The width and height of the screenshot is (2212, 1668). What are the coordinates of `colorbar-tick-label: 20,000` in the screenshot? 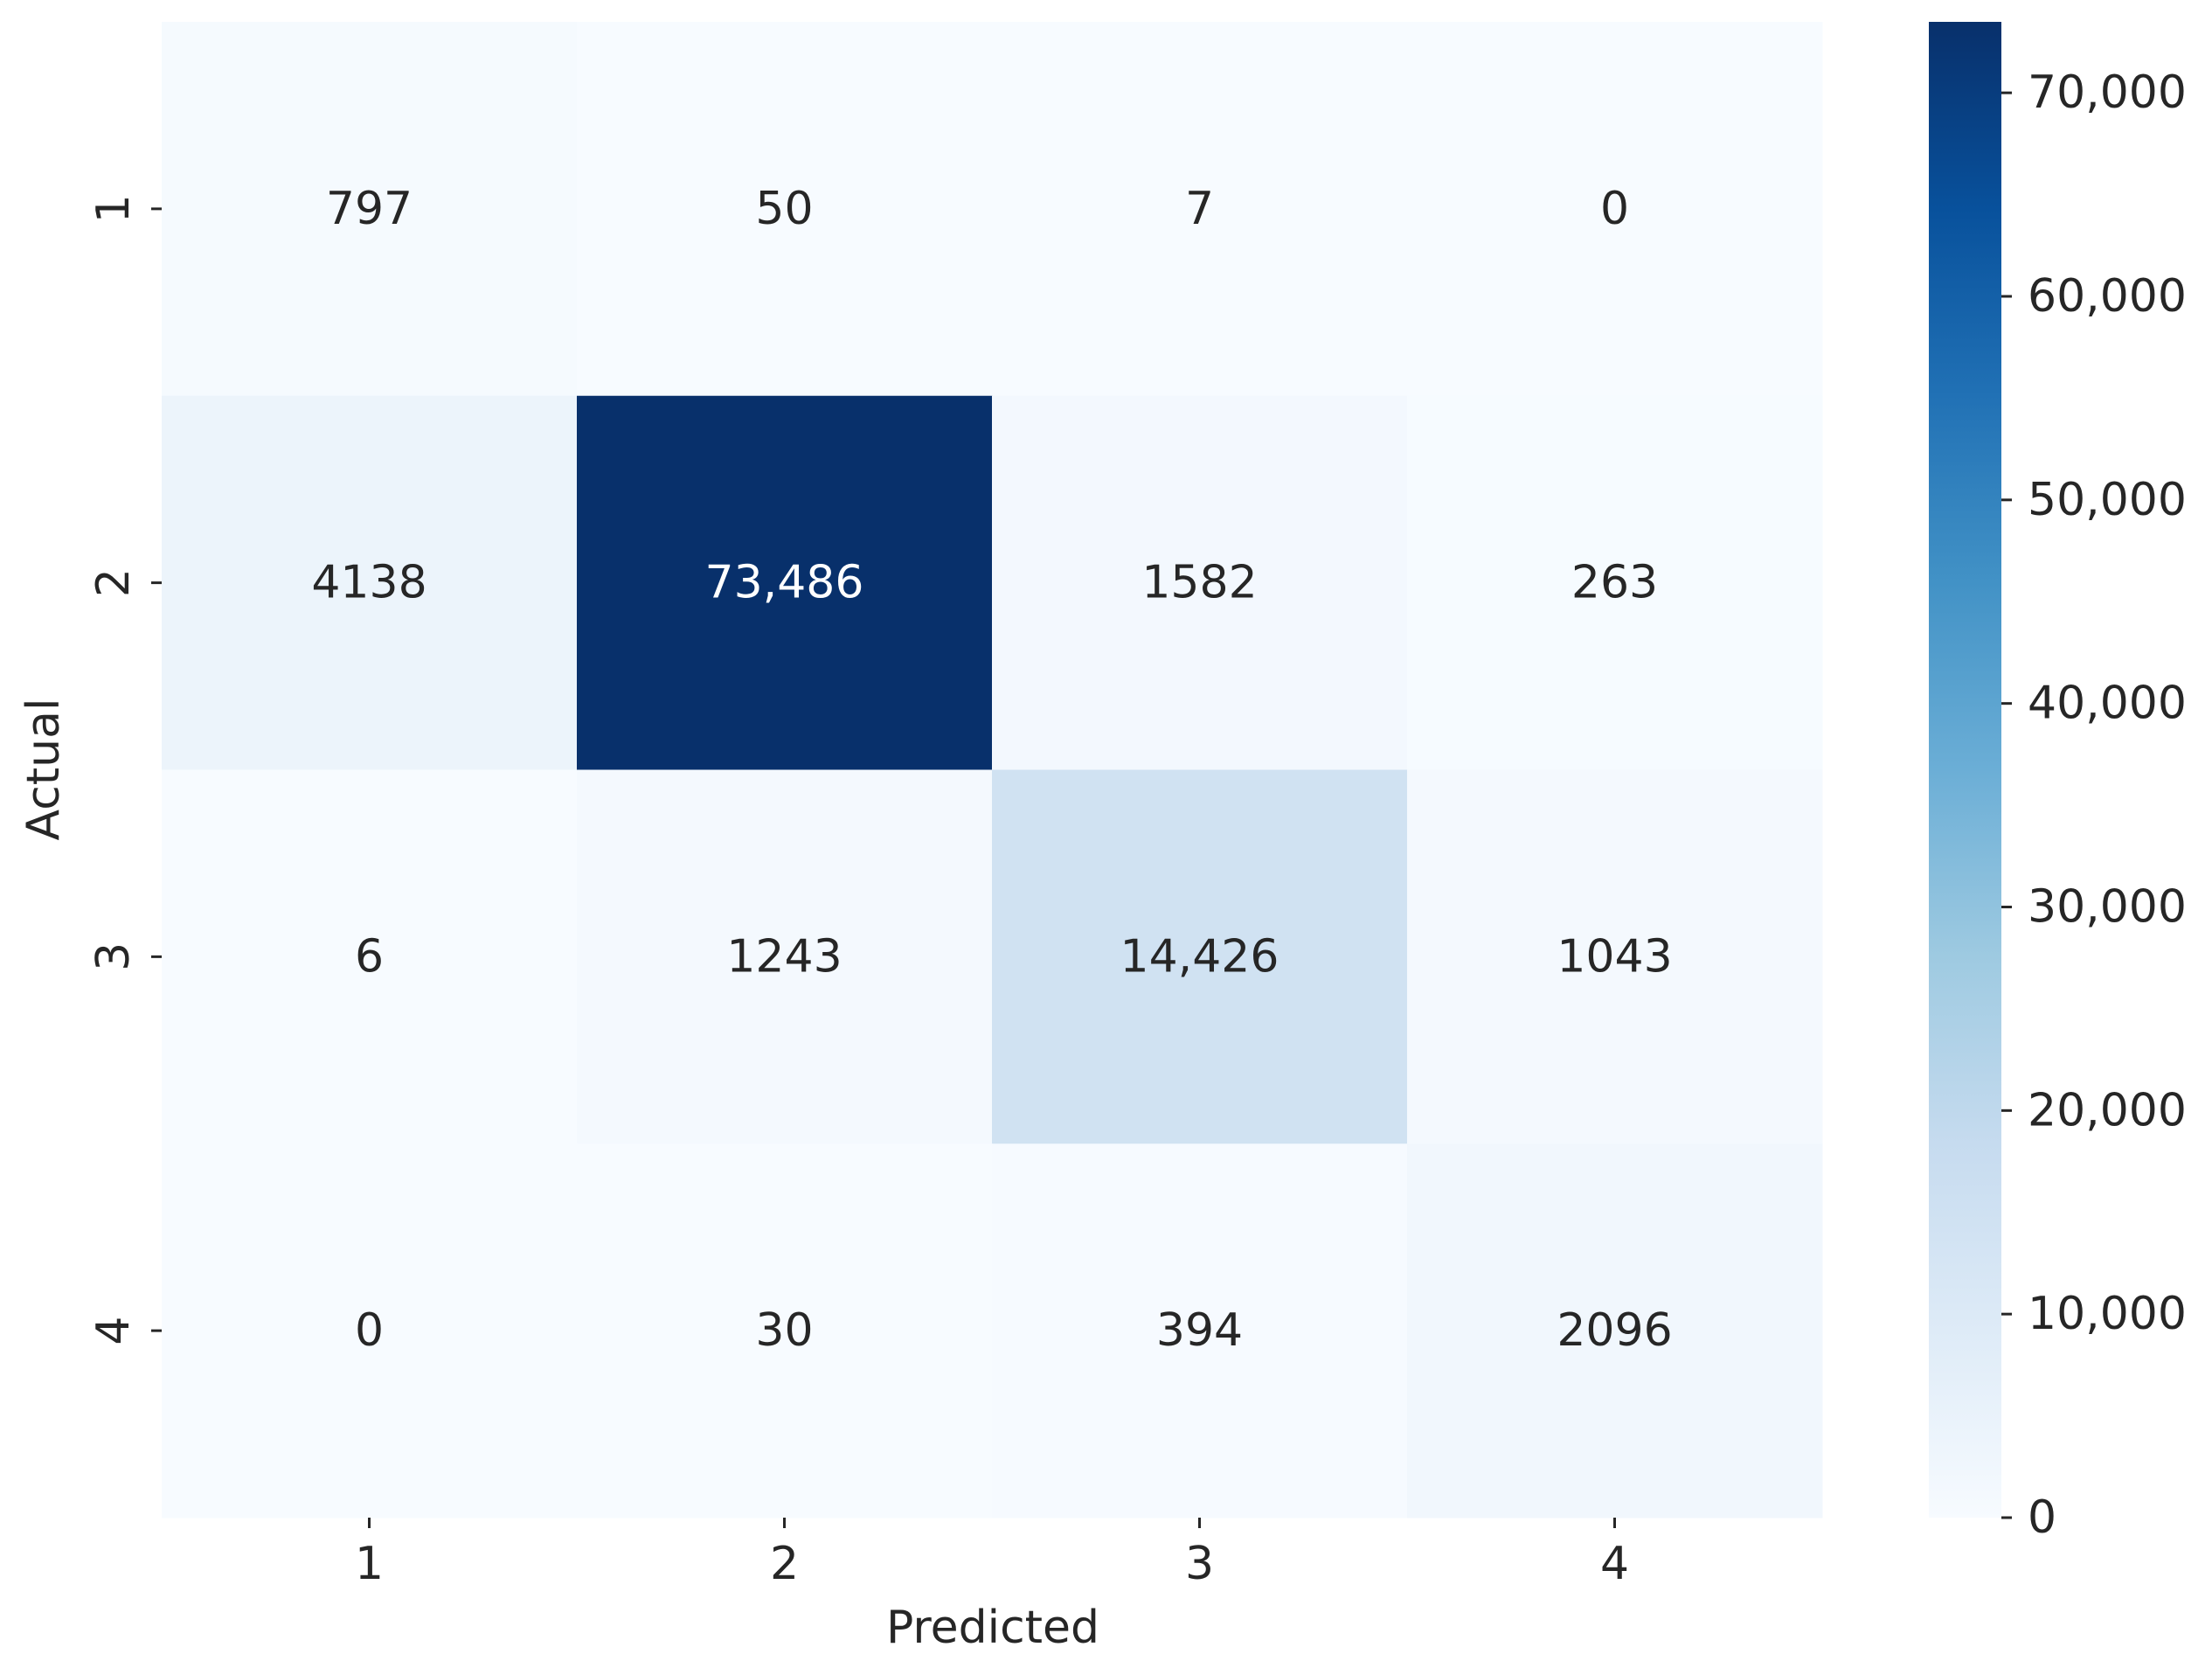 It's located at (2107, 1110).